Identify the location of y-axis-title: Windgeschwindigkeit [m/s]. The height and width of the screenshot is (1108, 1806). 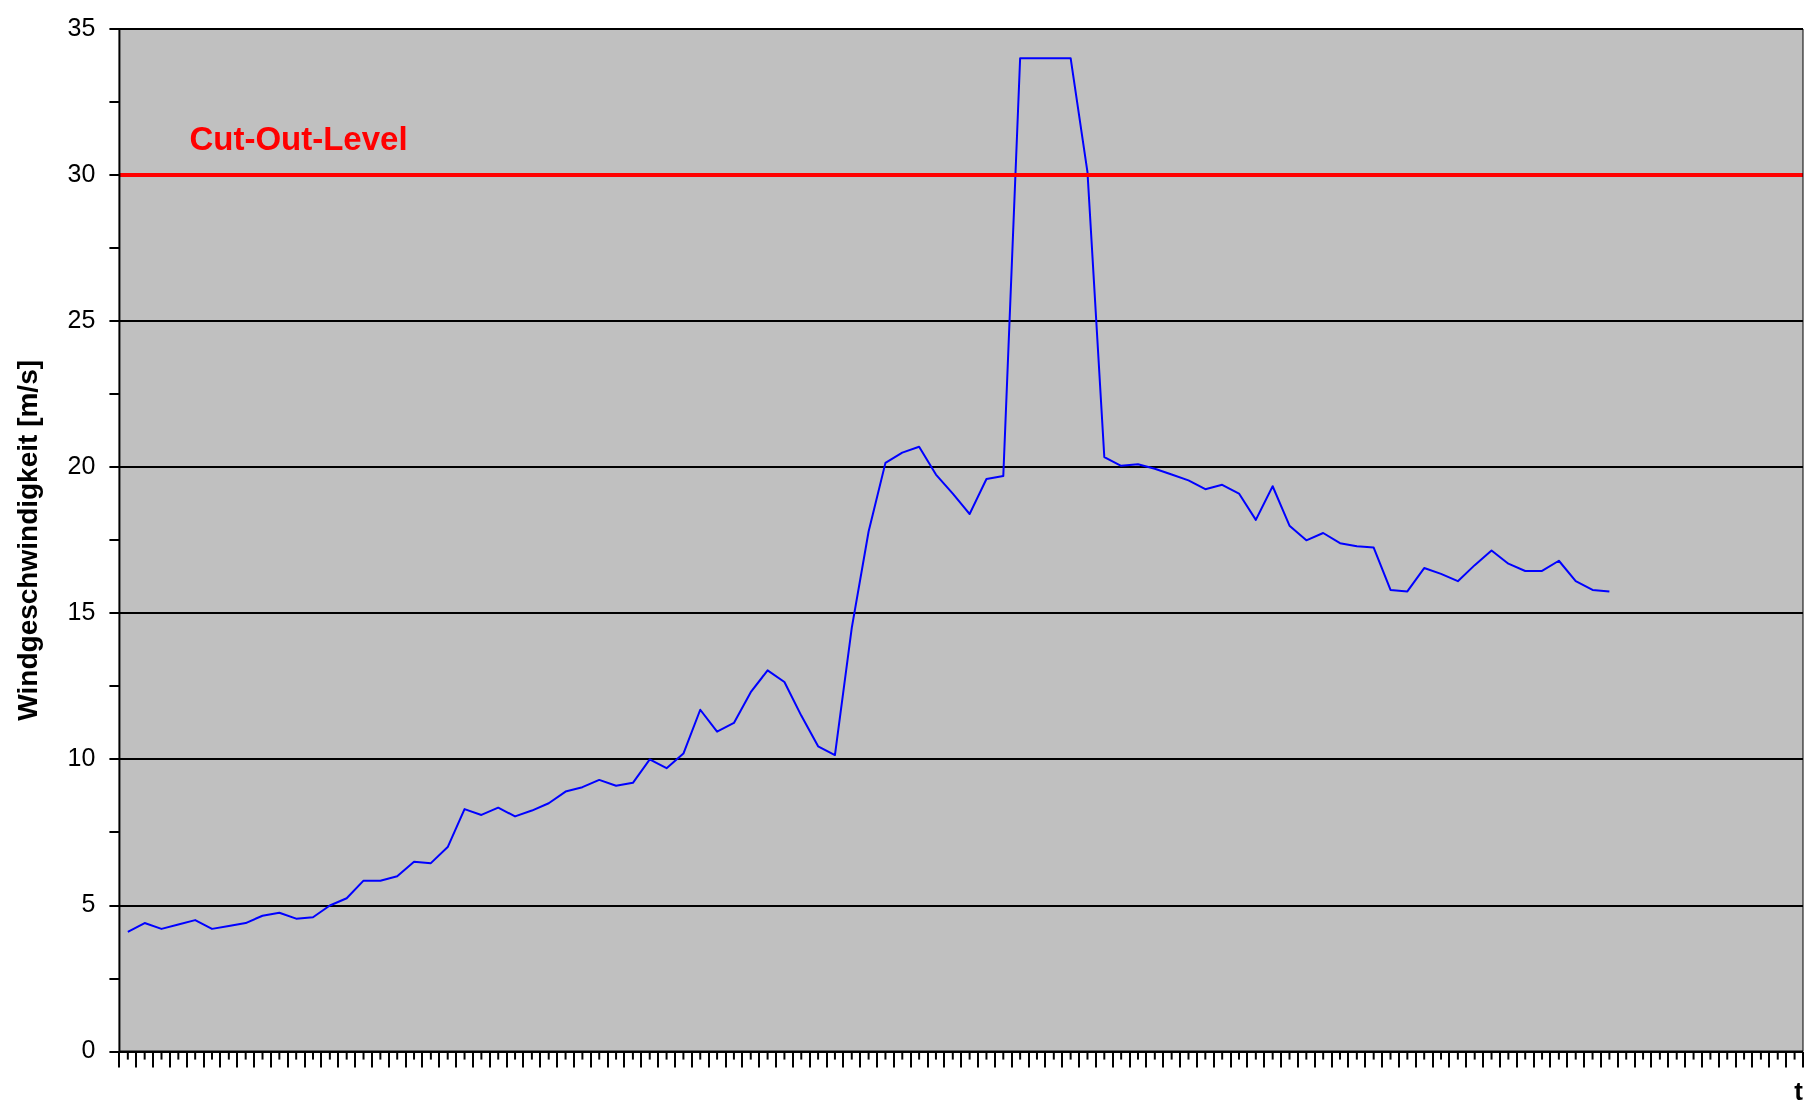
(27, 540).